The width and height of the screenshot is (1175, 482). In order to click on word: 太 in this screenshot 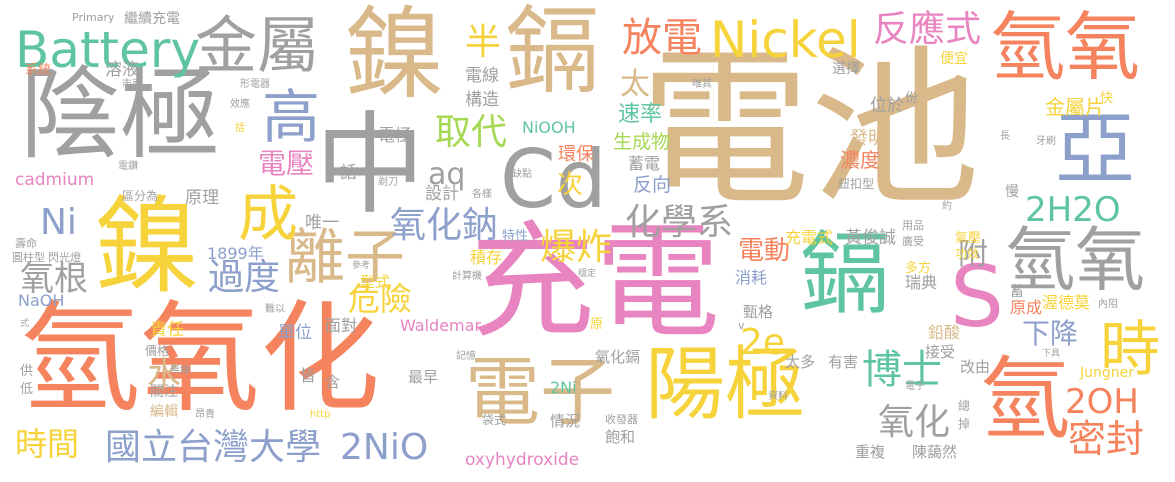, I will do `click(635, 84)`.